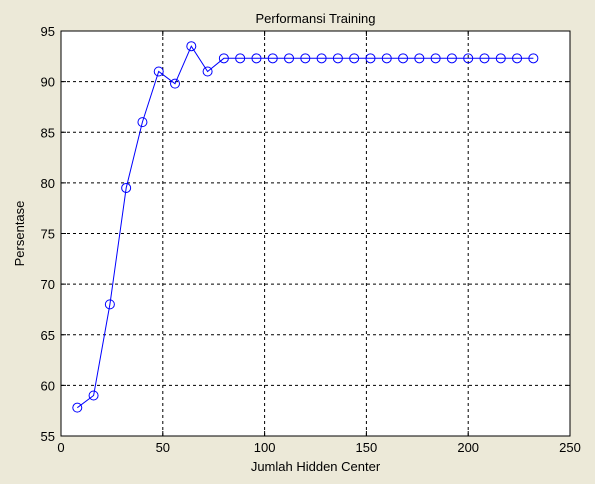 This screenshot has width=595, height=484. What do you see at coordinates (316, 18) in the screenshot?
I see `chart-title: Performansi Training` at bounding box center [316, 18].